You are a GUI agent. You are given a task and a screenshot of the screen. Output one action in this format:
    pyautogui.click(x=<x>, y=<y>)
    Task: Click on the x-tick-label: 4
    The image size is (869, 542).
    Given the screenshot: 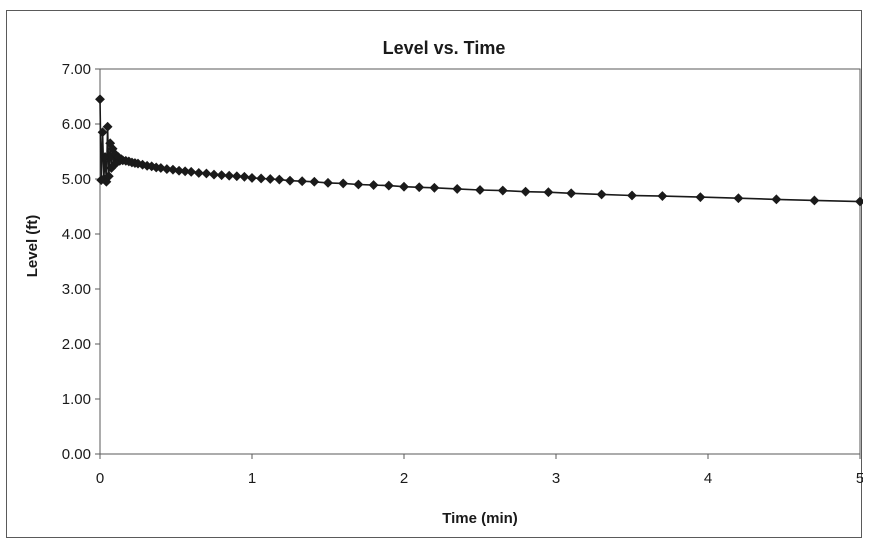 What is the action you would take?
    pyautogui.click(x=708, y=478)
    